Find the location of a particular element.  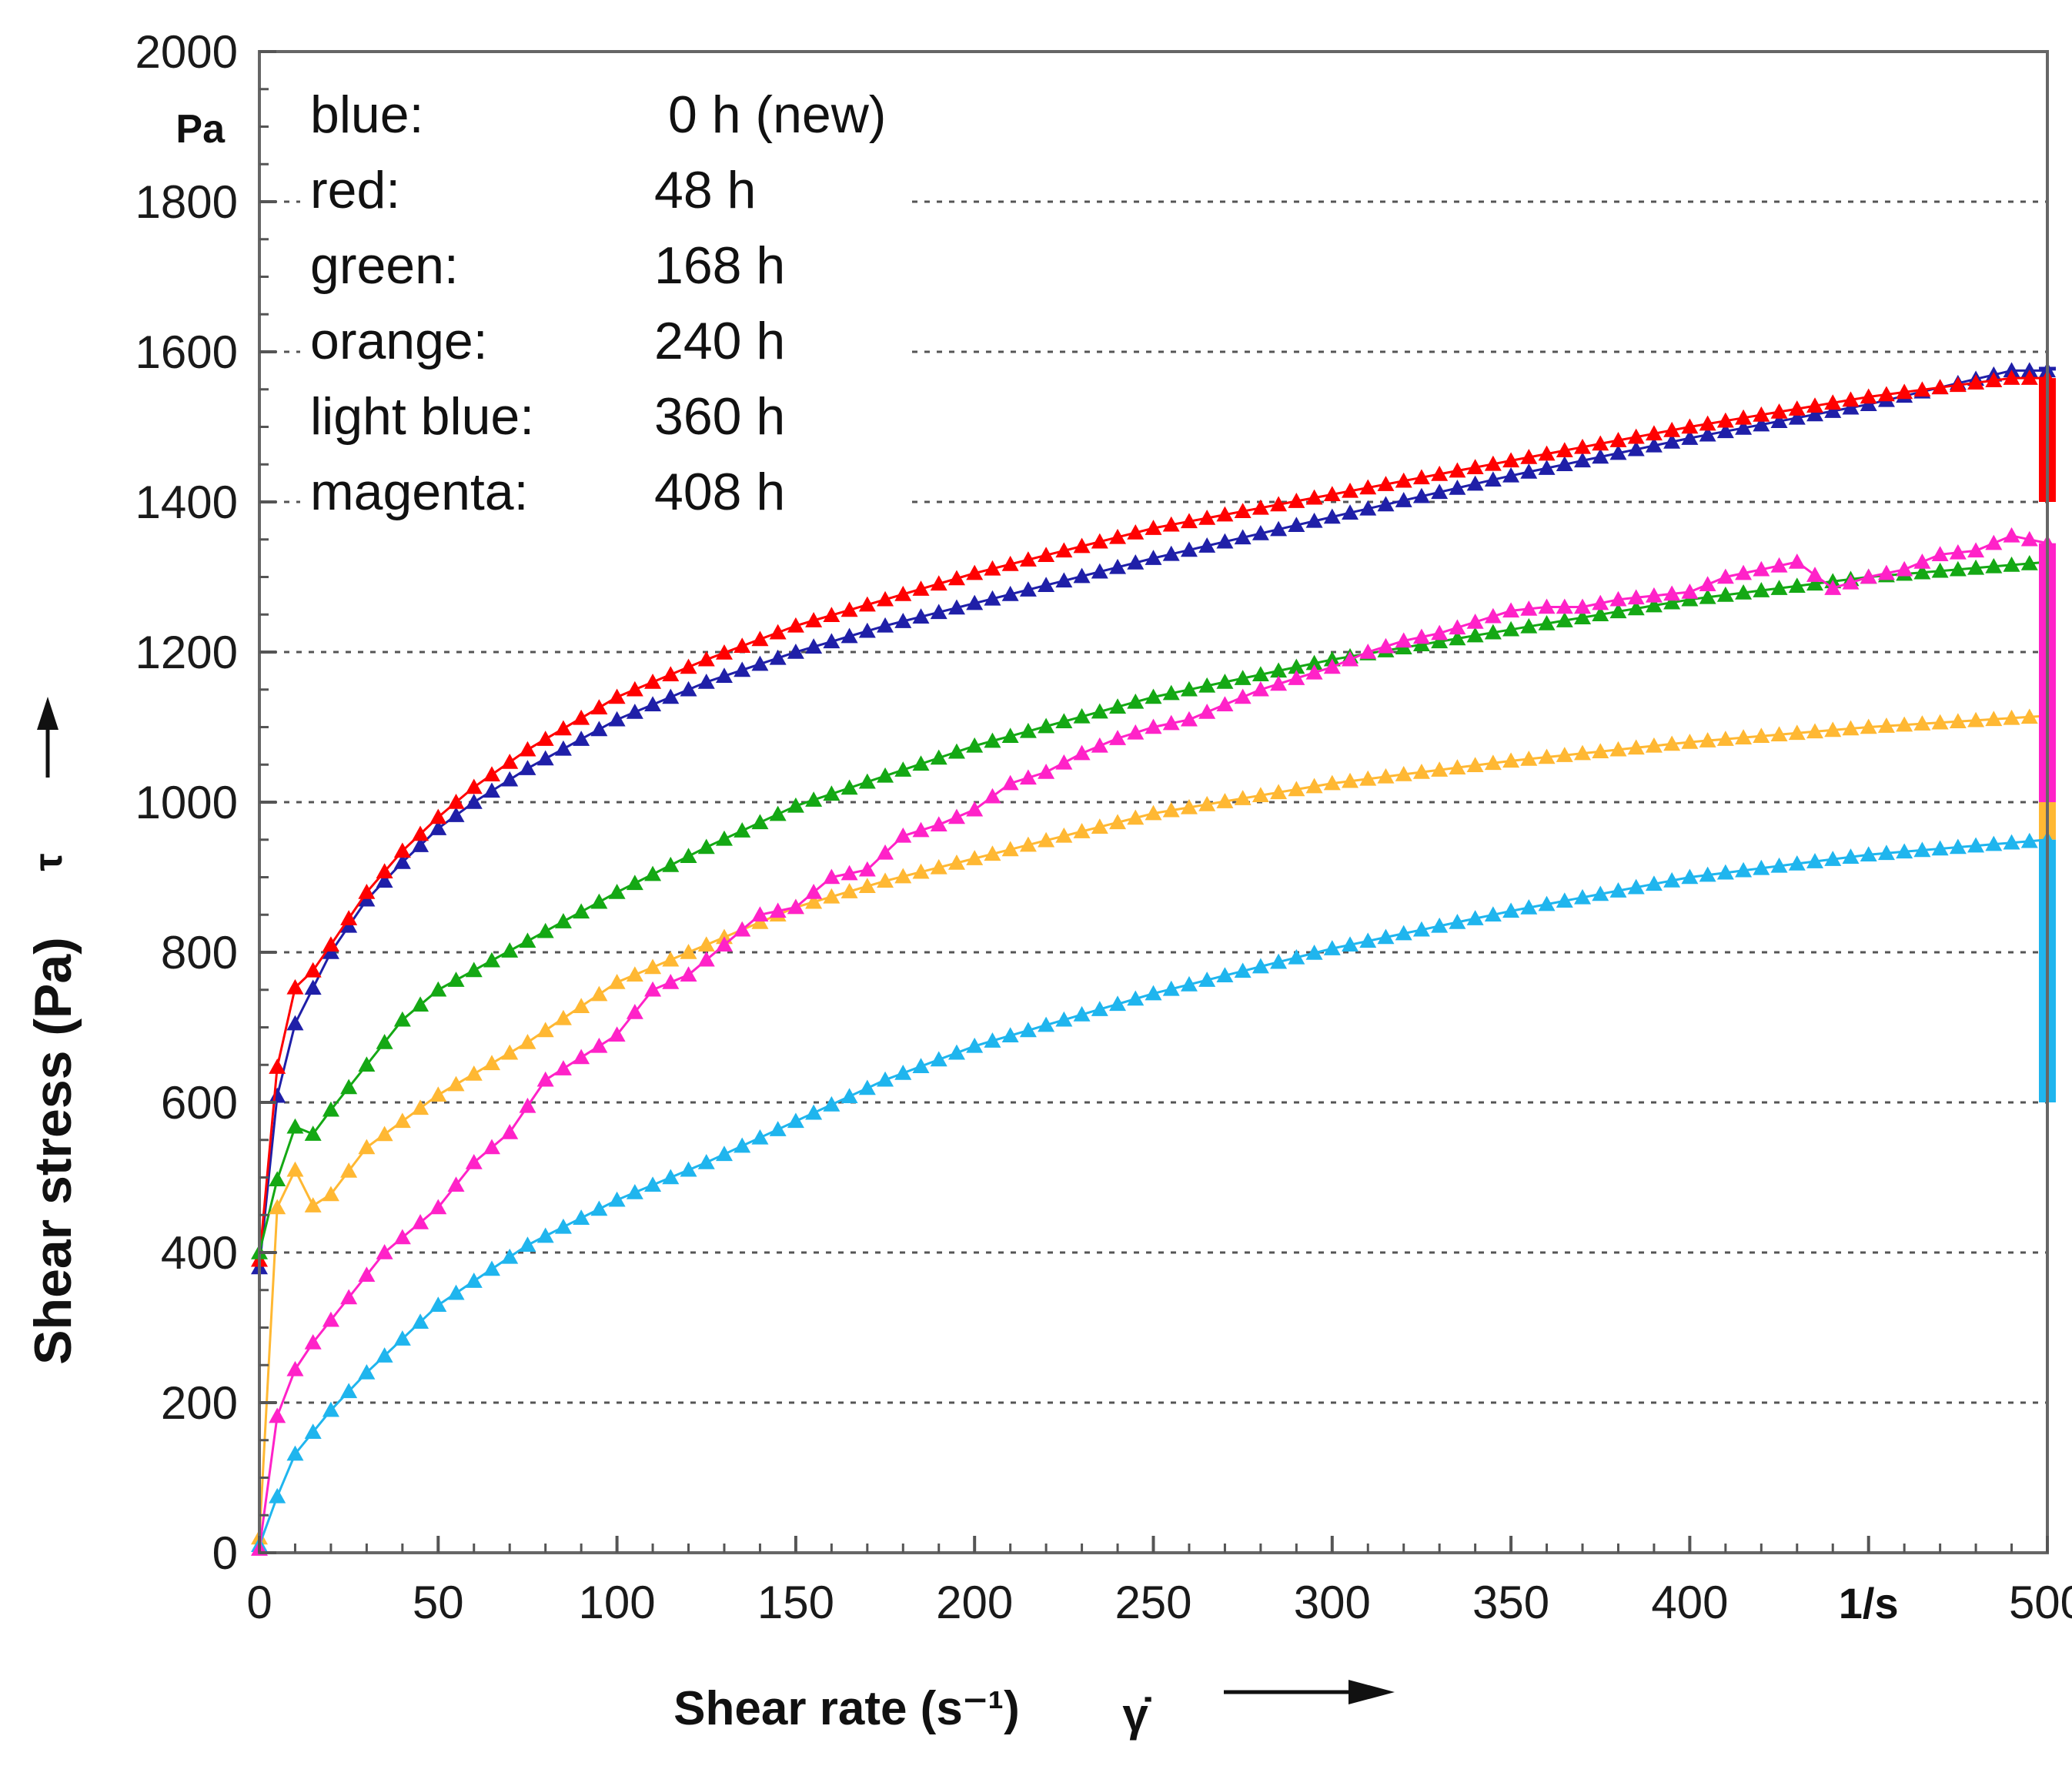

legend-color-name: green: is located at coordinates (384, 265).